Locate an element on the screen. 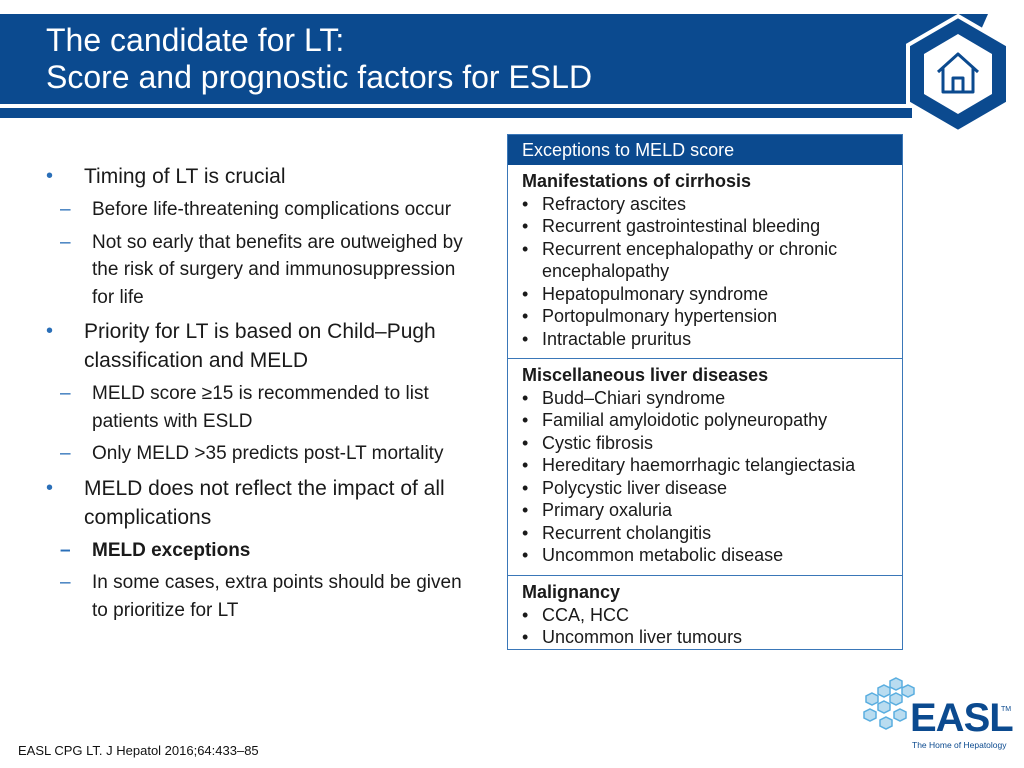 The width and height of the screenshot is (1024, 768). list-item: • Budd–Chiari syndrome is located at coordinates (624, 397).